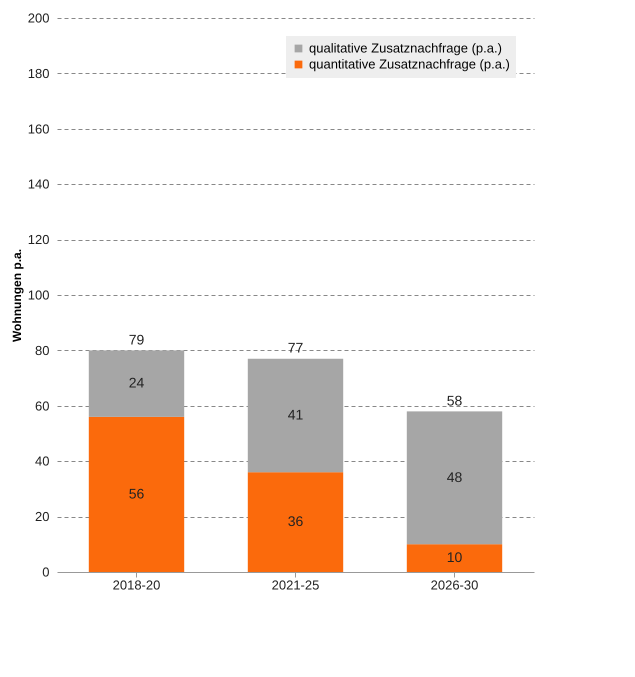 Image resolution: width=635 pixels, height=677 pixels. Describe the element at coordinates (39, 295) in the screenshot. I see `y-tick-label: 100` at that location.